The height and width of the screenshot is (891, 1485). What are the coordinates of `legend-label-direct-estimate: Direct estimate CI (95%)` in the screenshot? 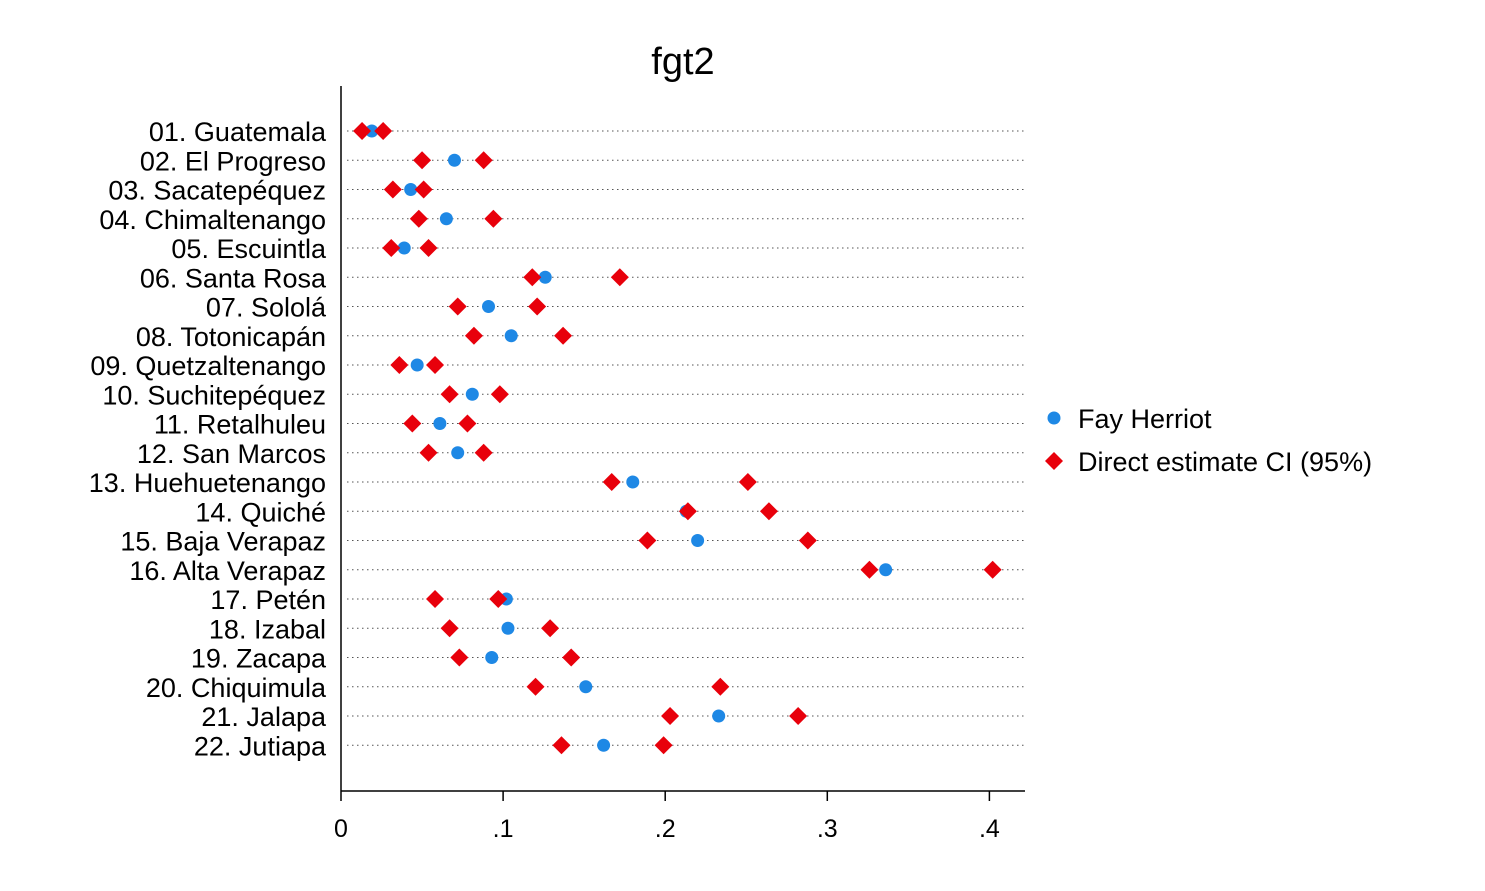 It's located at (1225, 462).